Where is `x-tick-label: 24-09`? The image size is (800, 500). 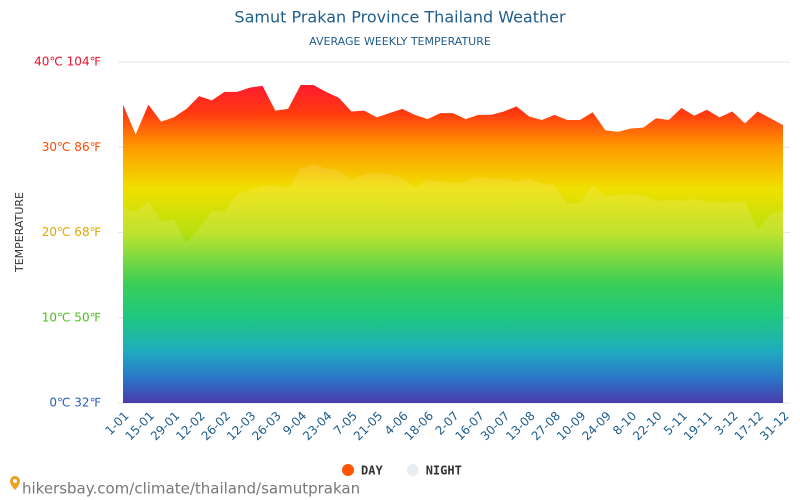 x-tick-label: 24-09 is located at coordinates (596, 426).